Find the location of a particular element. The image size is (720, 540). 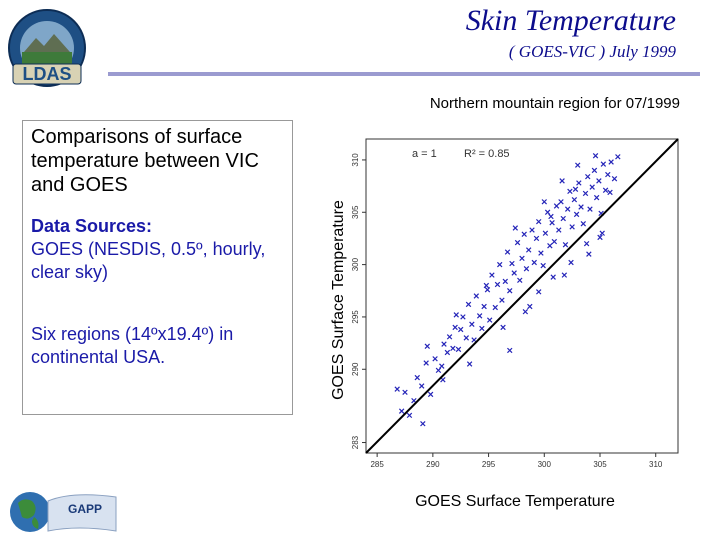

logo-text: LDAS is located at coordinates (47, 74).